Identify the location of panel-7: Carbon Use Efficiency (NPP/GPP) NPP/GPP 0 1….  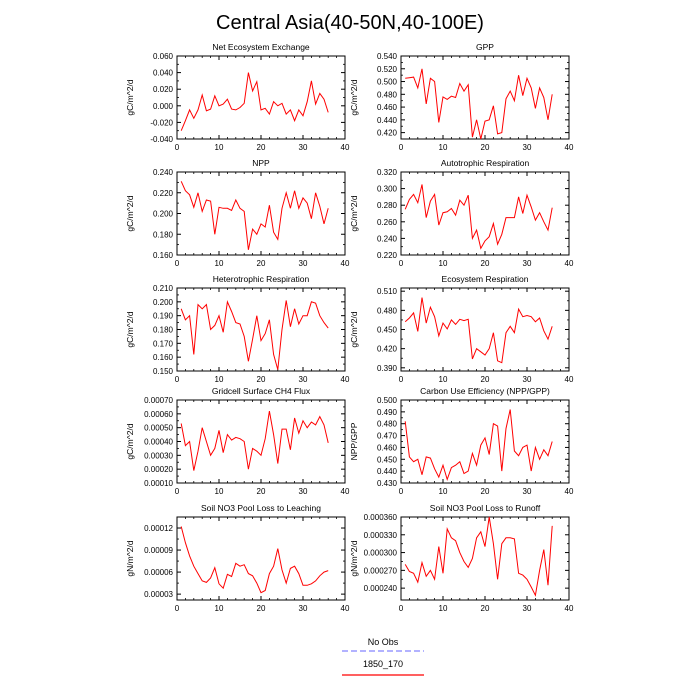
(461, 441).